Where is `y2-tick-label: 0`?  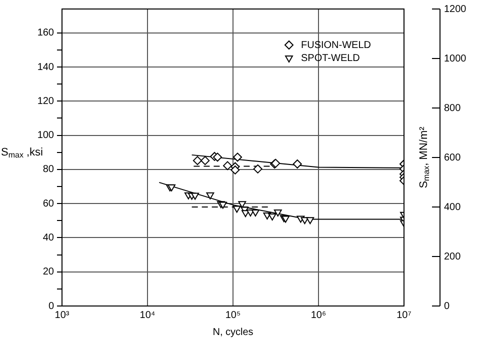
y2-tick-label: 0 is located at coordinates (447, 306).